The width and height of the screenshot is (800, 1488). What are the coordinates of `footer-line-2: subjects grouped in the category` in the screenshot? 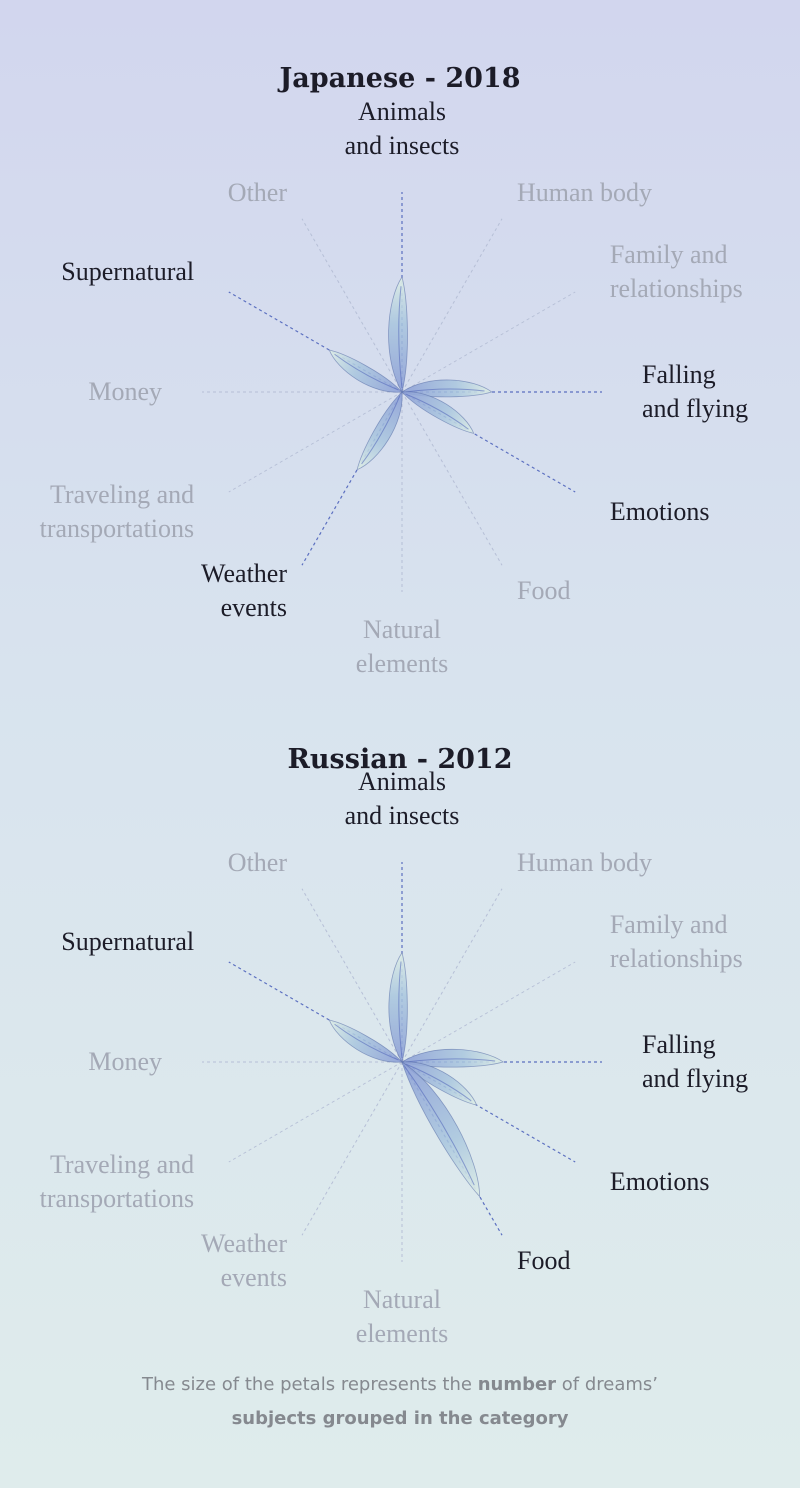 It's located at (400, 1419).